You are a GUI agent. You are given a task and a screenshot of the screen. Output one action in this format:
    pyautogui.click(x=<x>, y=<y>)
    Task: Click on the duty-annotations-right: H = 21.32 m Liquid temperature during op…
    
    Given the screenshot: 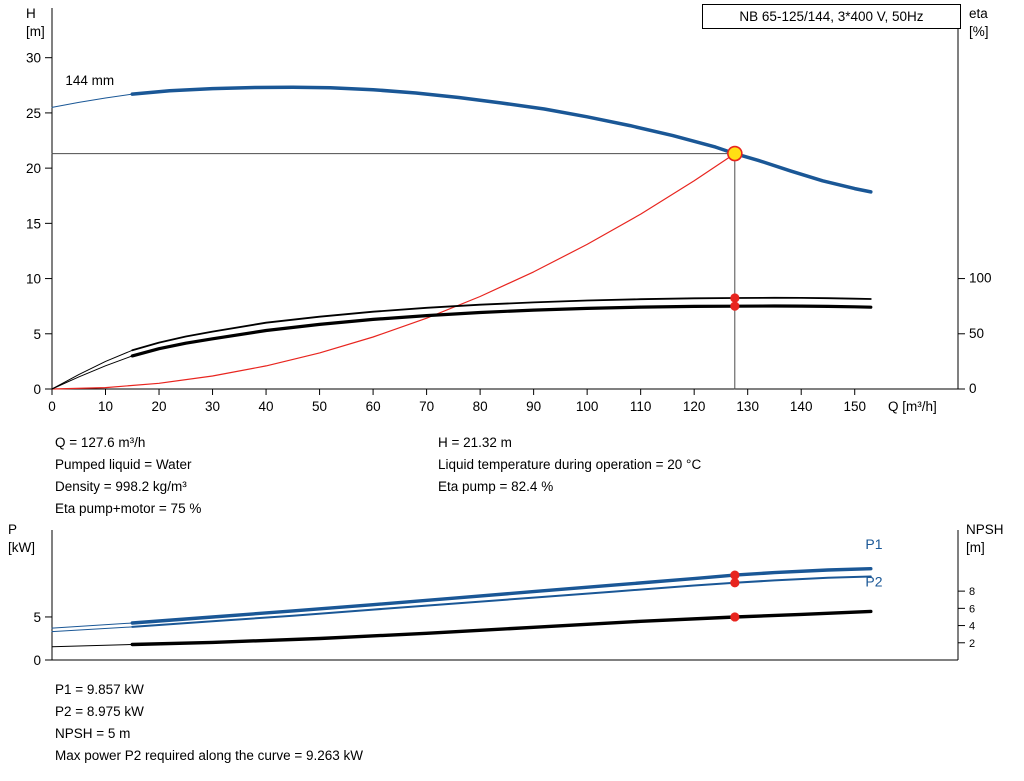 What is the action you would take?
    pyautogui.click(x=569, y=465)
    